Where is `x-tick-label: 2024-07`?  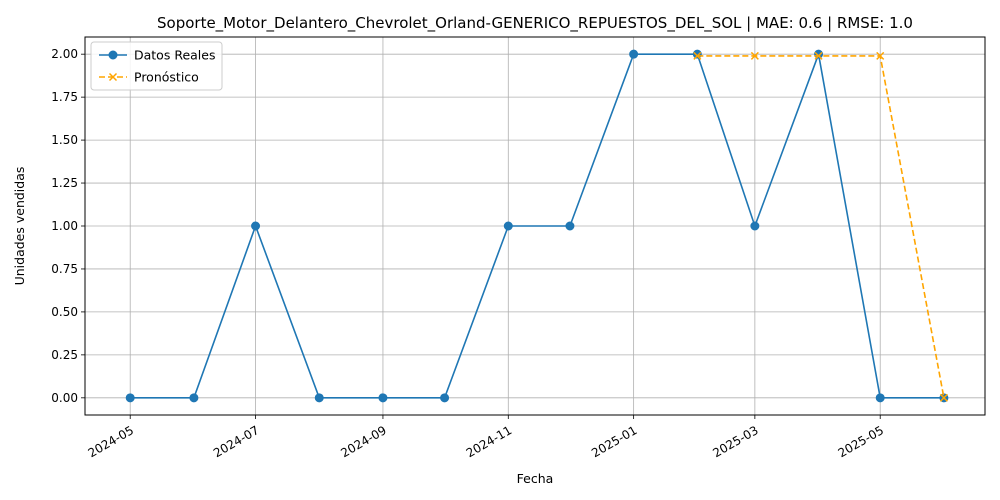 x-tick-label: 2024-07 is located at coordinates (236, 441).